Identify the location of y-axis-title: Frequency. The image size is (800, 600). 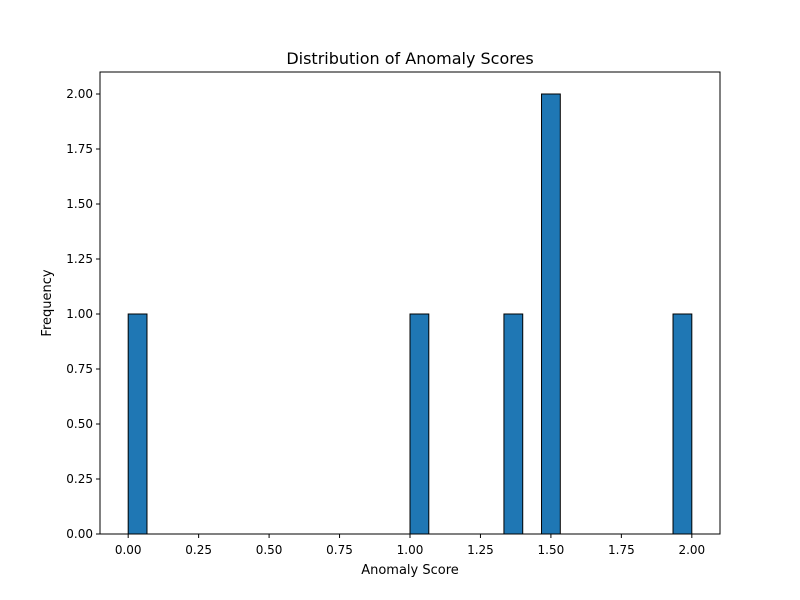
(47, 302).